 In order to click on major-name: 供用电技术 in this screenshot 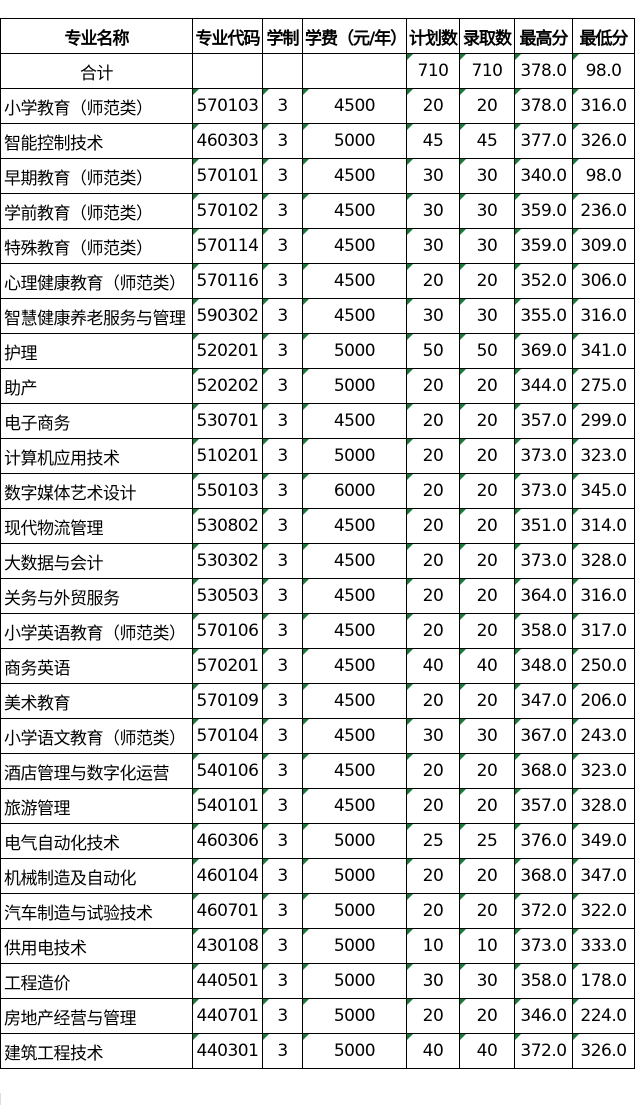, I will do `click(96, 946)`.